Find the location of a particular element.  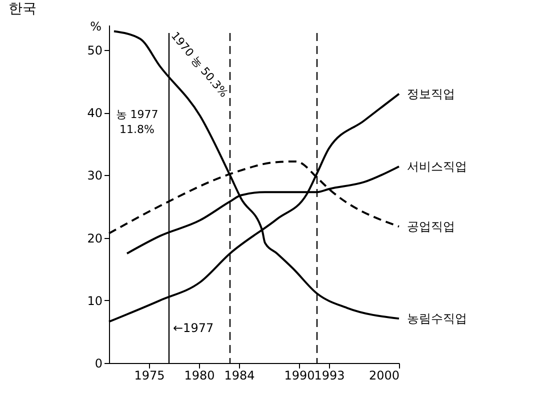

x-tick-label: 1993 is located at coordinates (329, 375).